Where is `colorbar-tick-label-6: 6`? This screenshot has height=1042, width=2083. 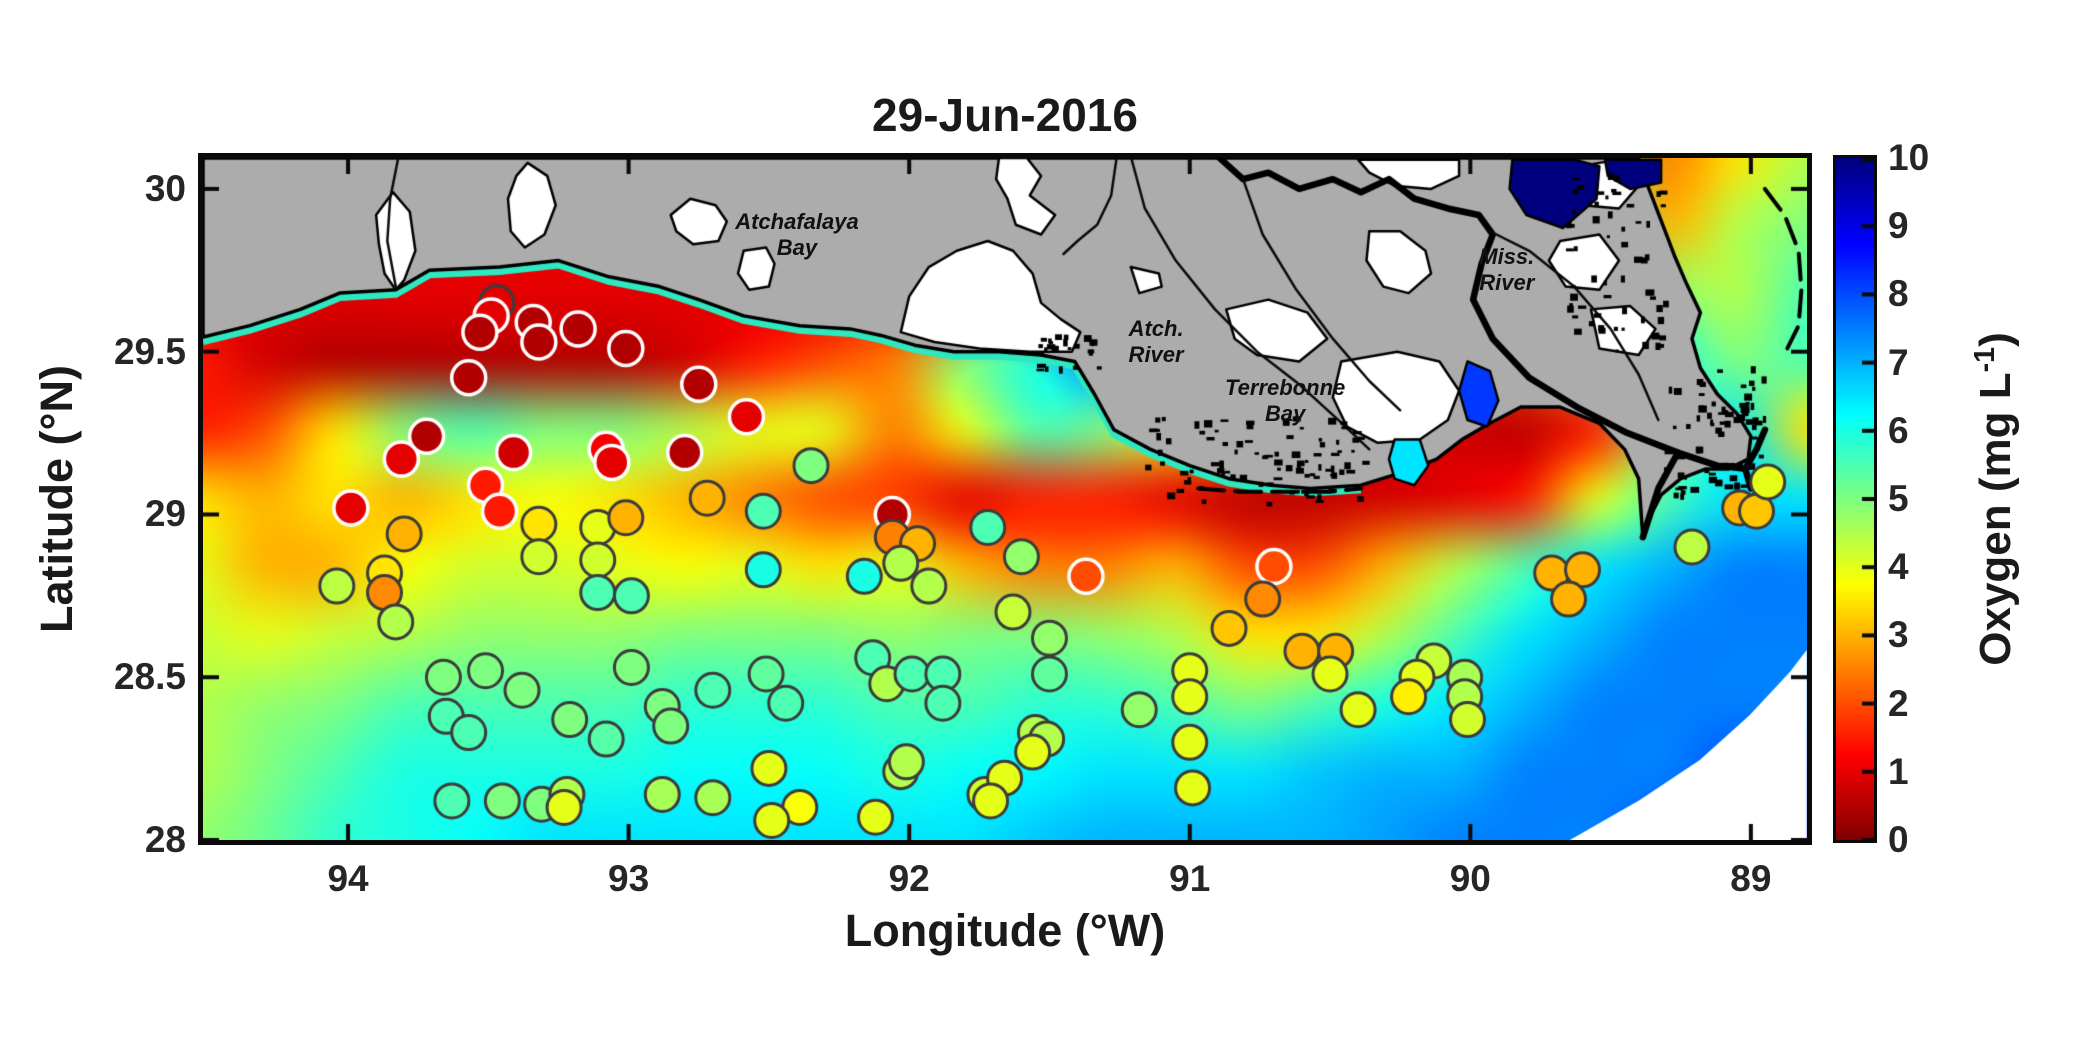
colorbar-tick-label-6: 6 is located at coordinates (1898, 430).